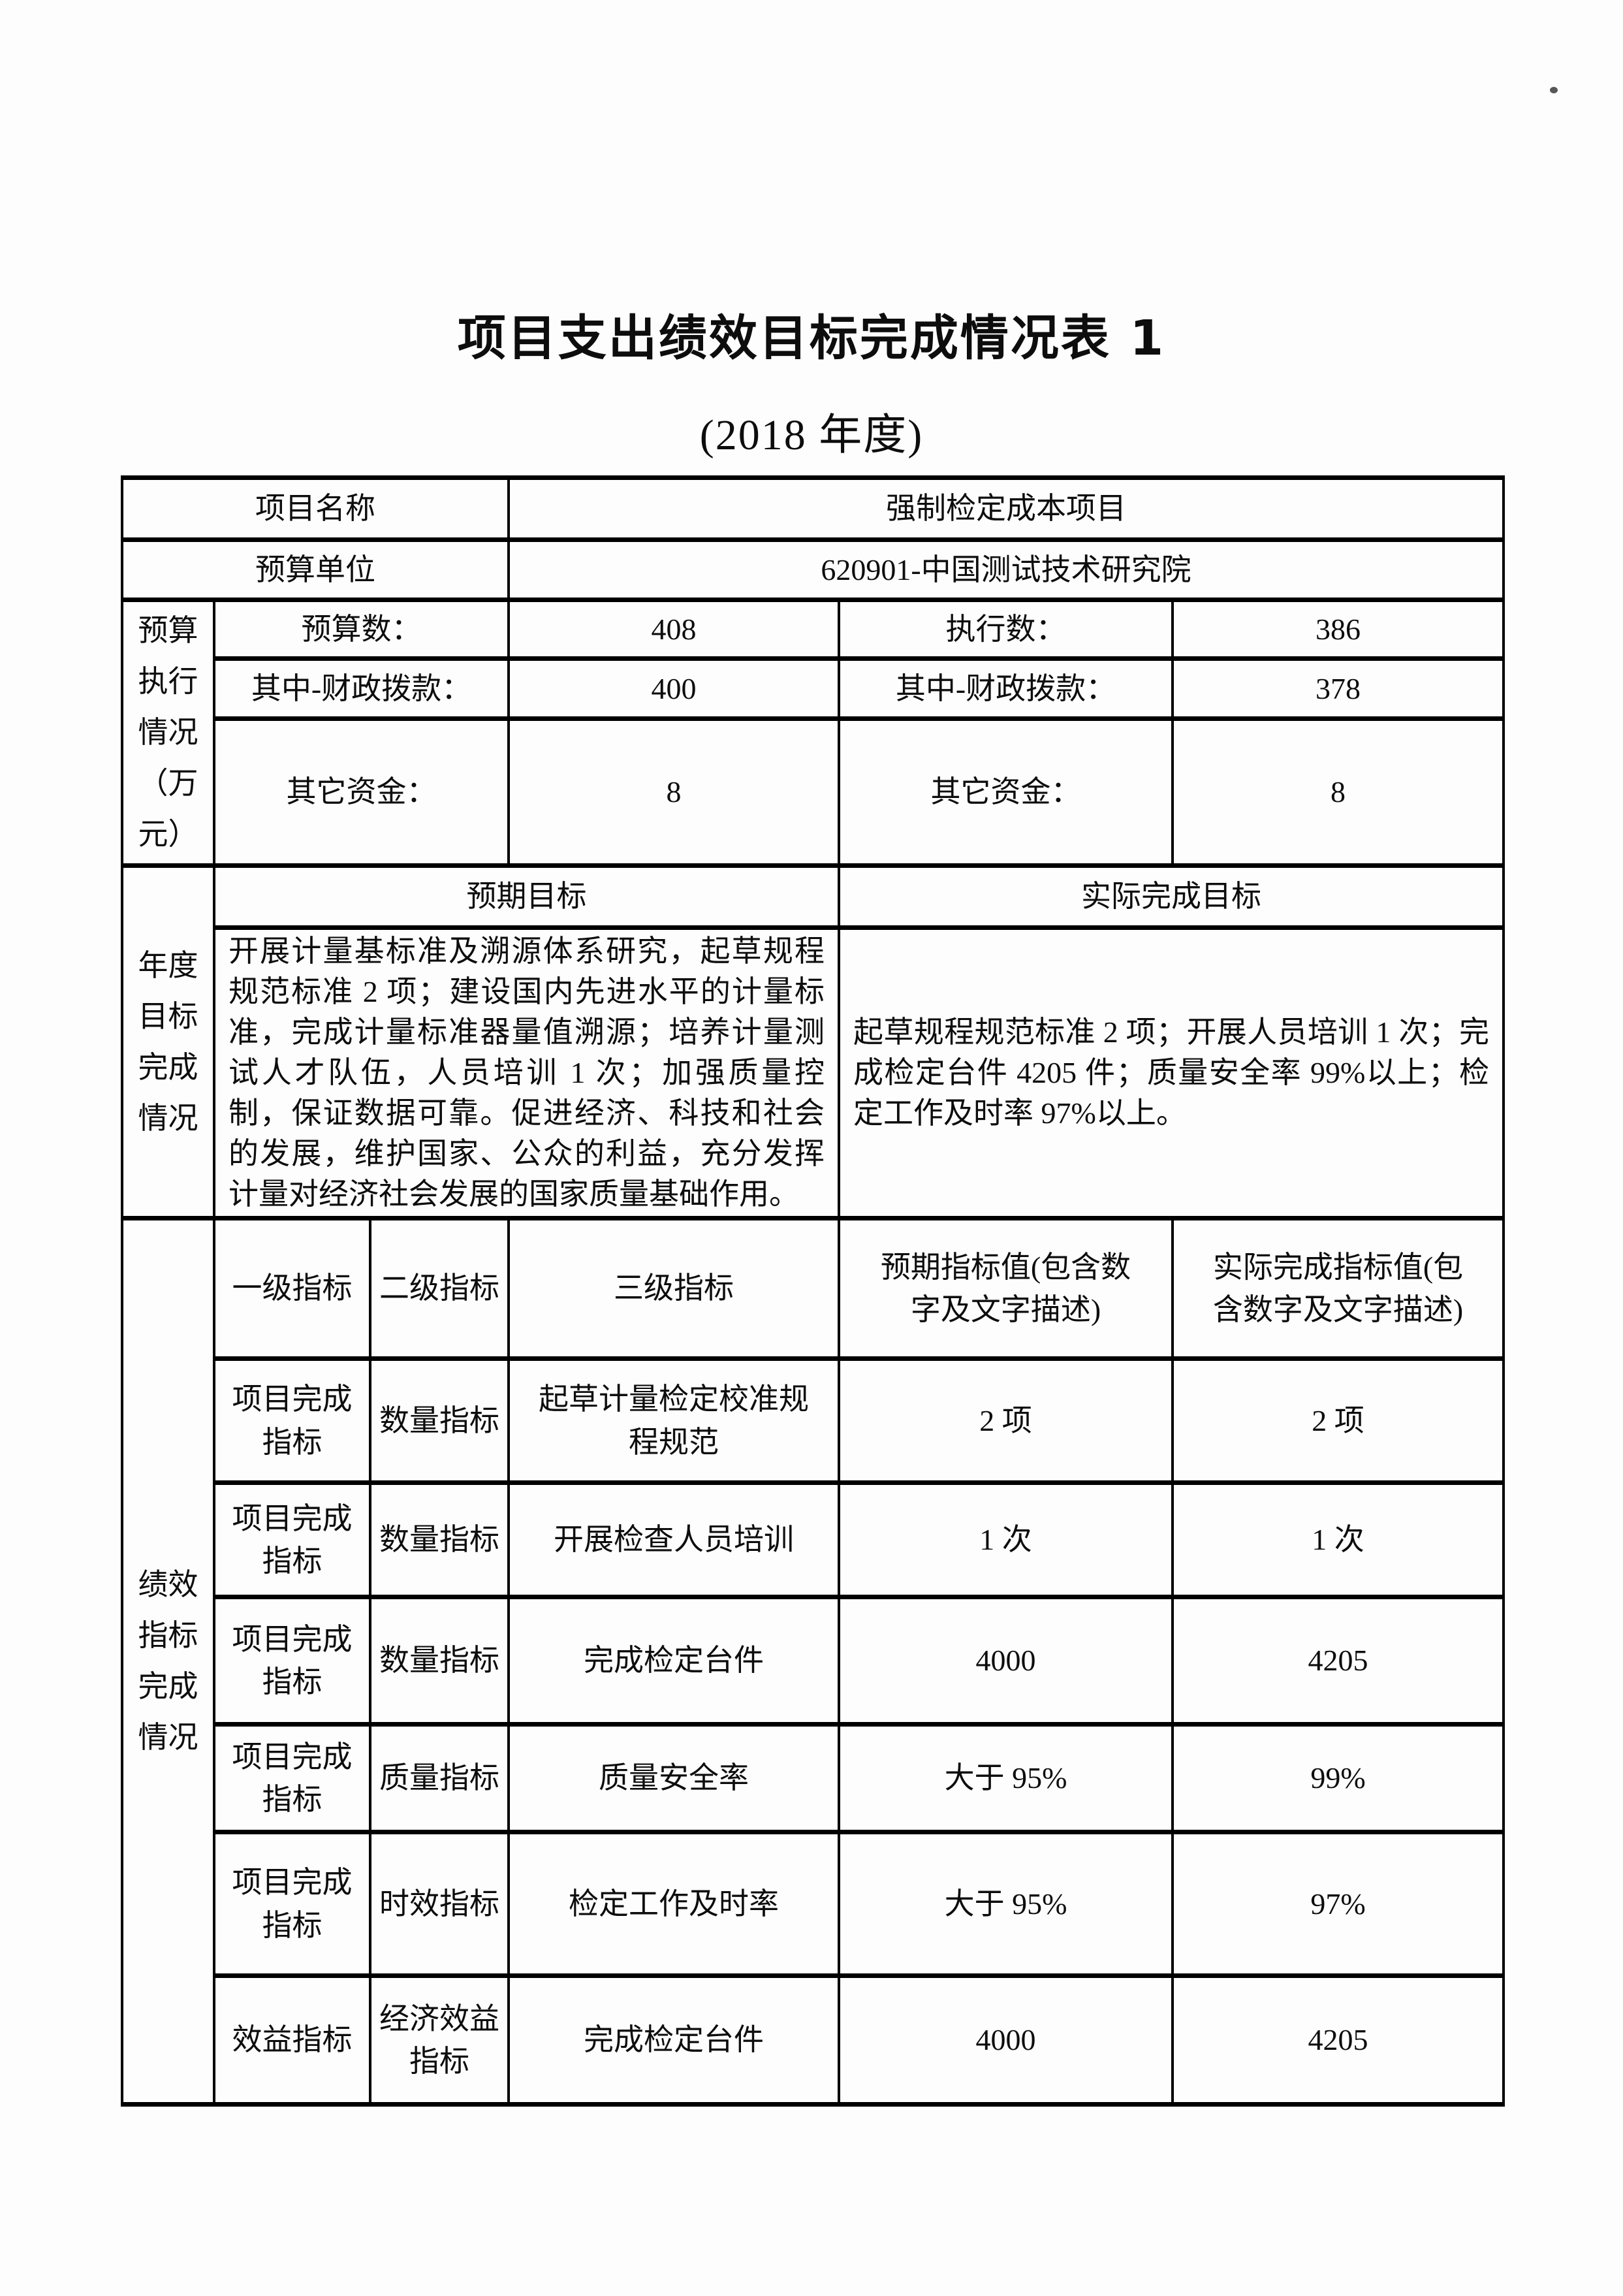  Describe the element at coordinates (673, 1539) in the screenshot. I see `indicator-level3: 开展检查人员培训` at that location.